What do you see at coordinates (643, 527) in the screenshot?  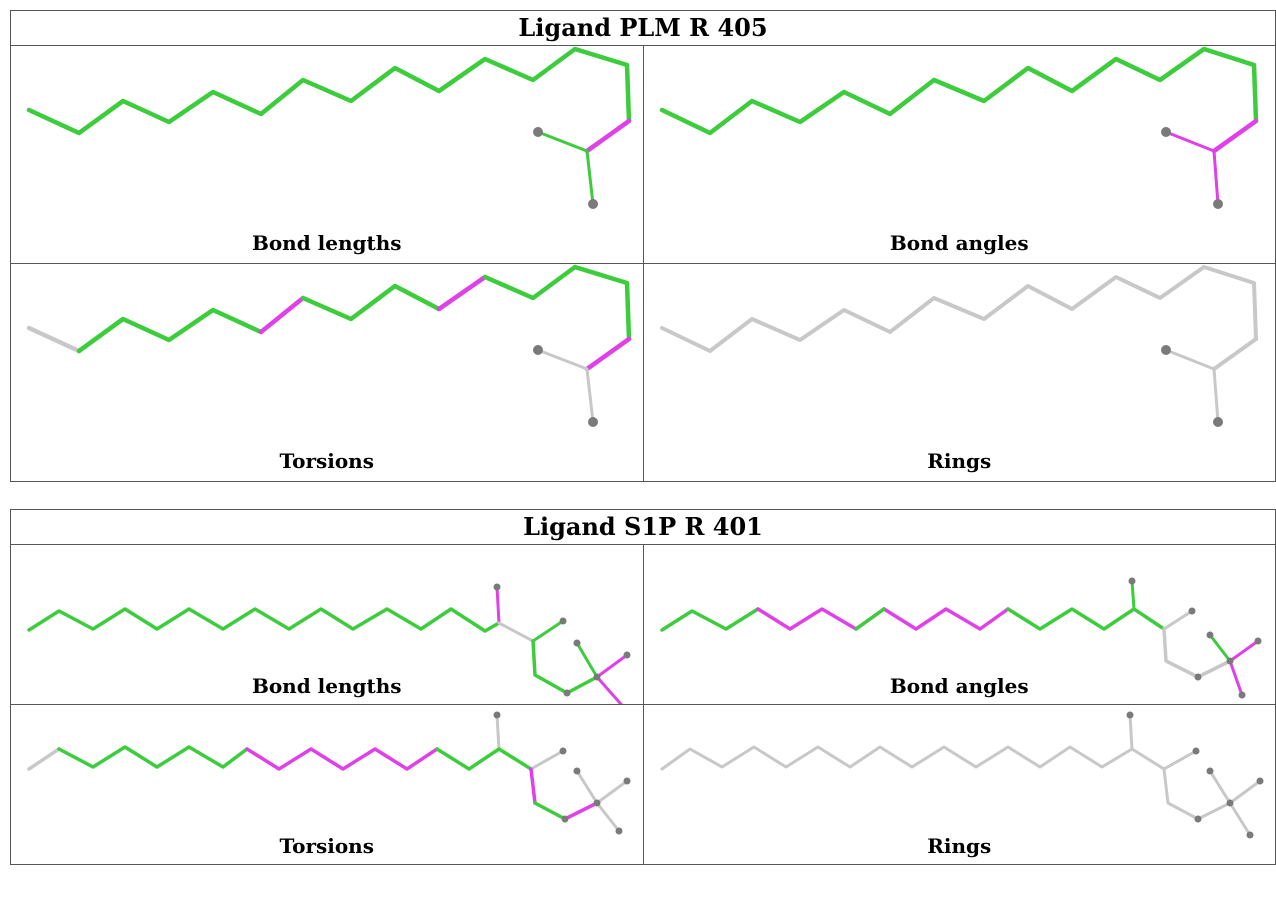 I see `ligand-title: Ligand S1P R 401` at bounding box center [643, 527].